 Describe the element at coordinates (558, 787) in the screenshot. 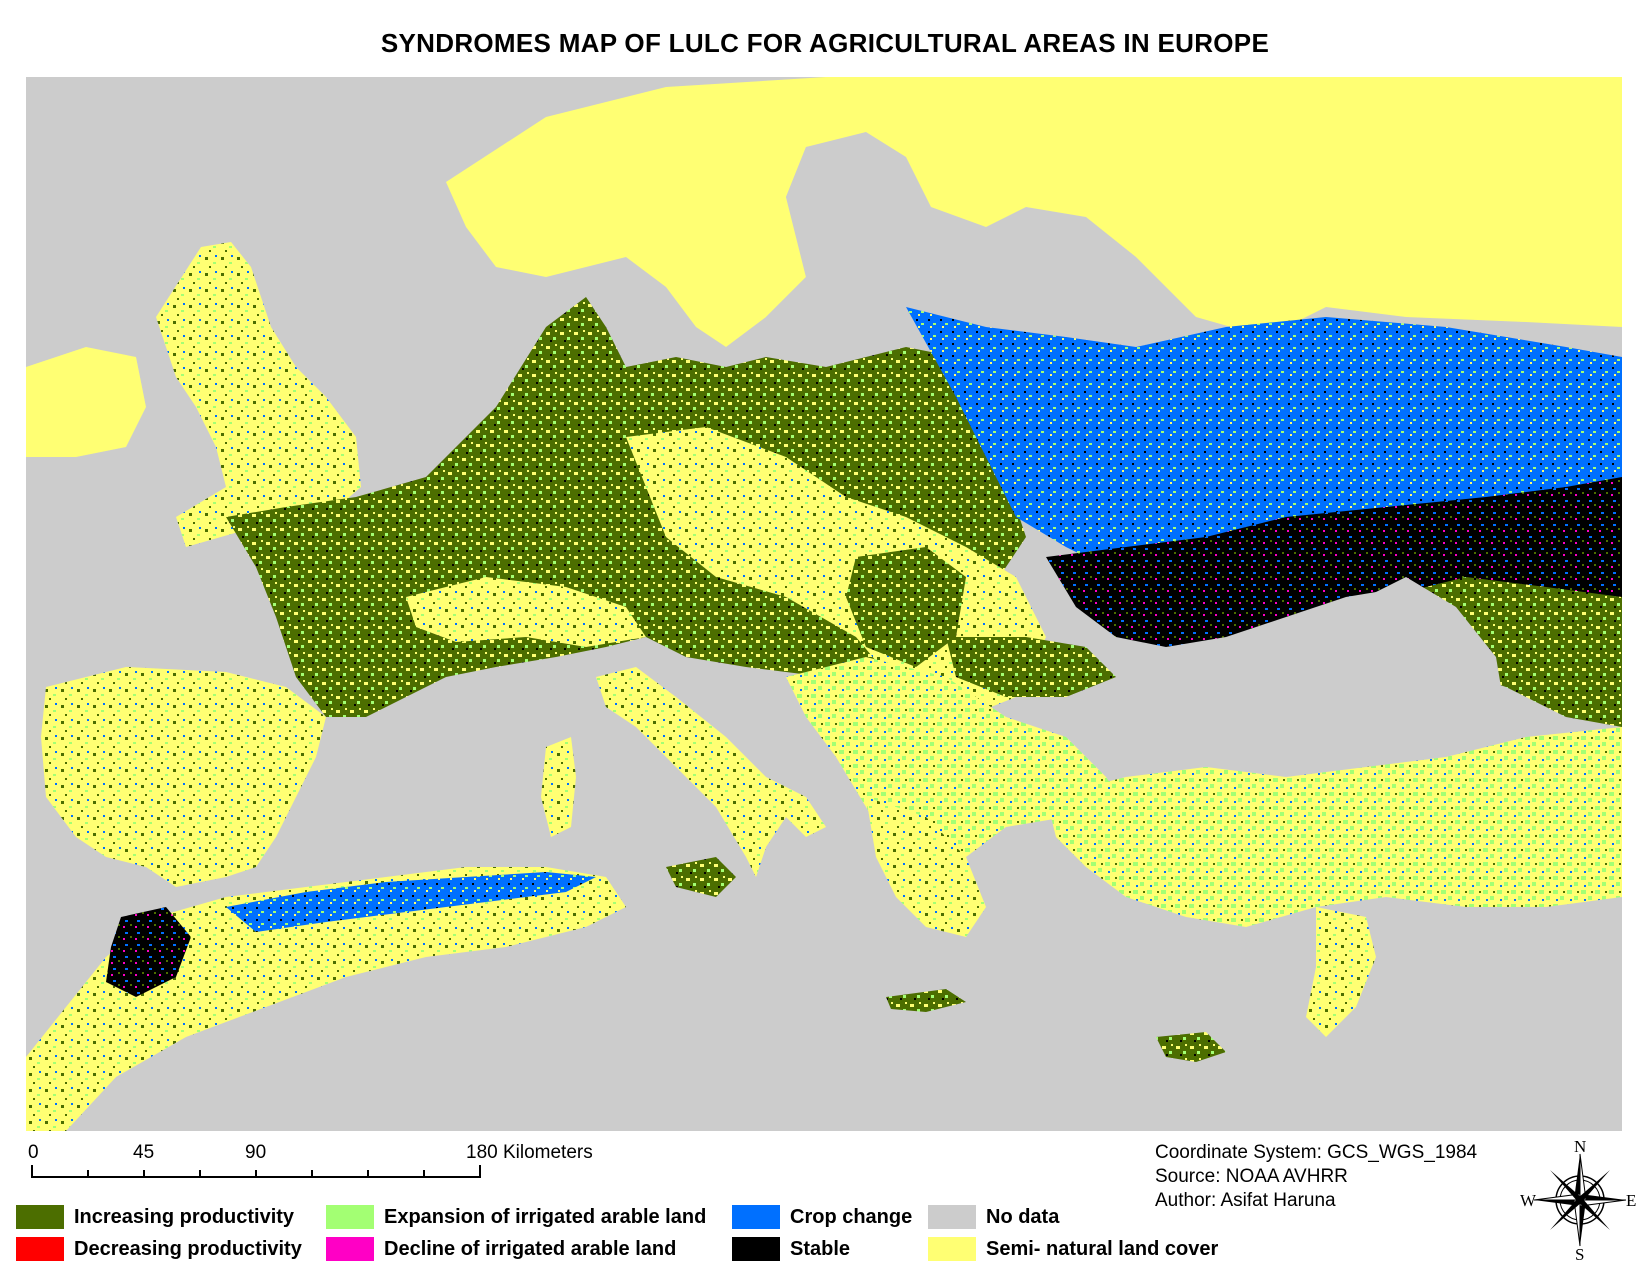

I see `land-sardinia` at that location.